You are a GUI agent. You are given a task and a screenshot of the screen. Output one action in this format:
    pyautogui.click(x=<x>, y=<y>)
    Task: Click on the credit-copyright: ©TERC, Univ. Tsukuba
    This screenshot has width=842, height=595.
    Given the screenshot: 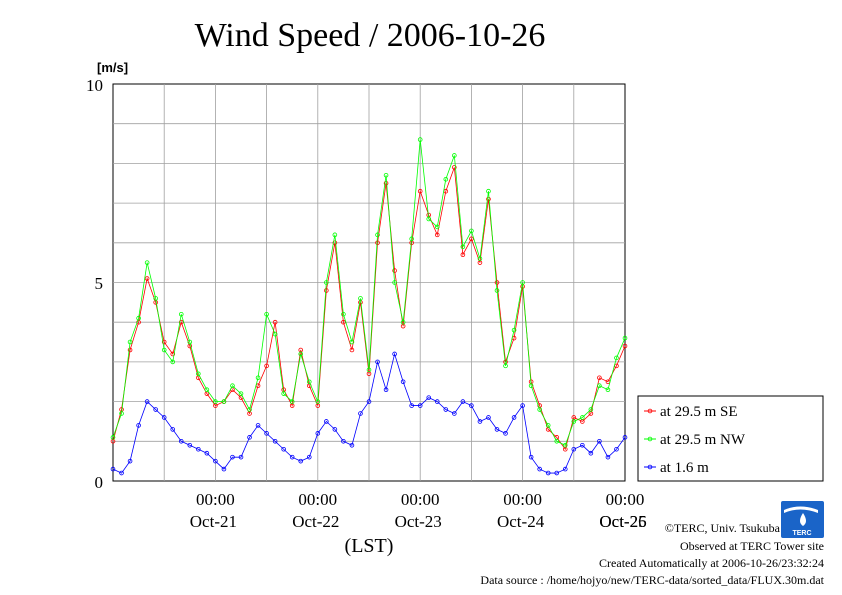 What is the action you would take?
    pyautogui.click(x=723, y=528)
    